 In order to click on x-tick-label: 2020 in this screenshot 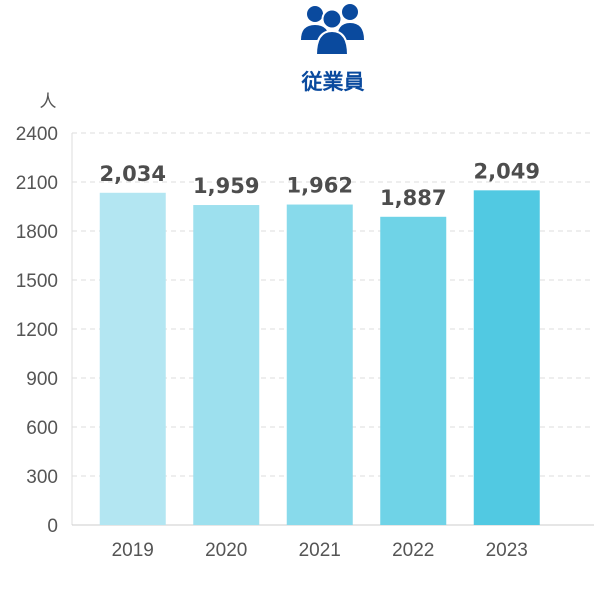, I will do `click(226, 550)`.